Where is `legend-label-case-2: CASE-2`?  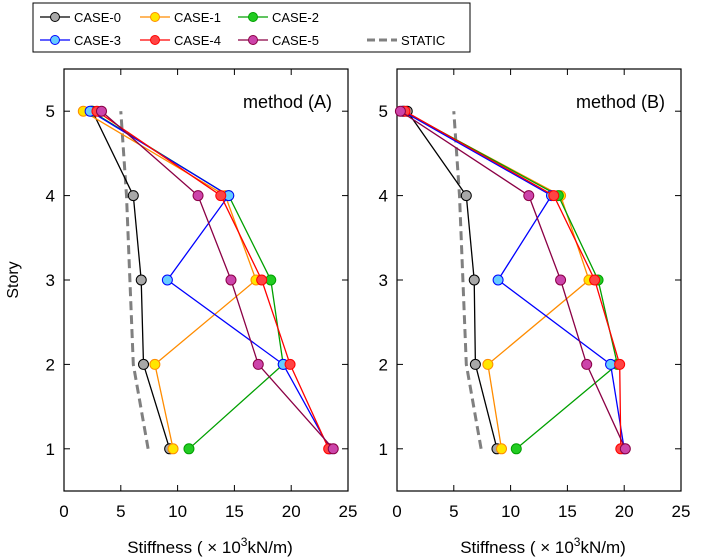 legend-label-case-2: CASE-2 is located at coordinates (295, 17).